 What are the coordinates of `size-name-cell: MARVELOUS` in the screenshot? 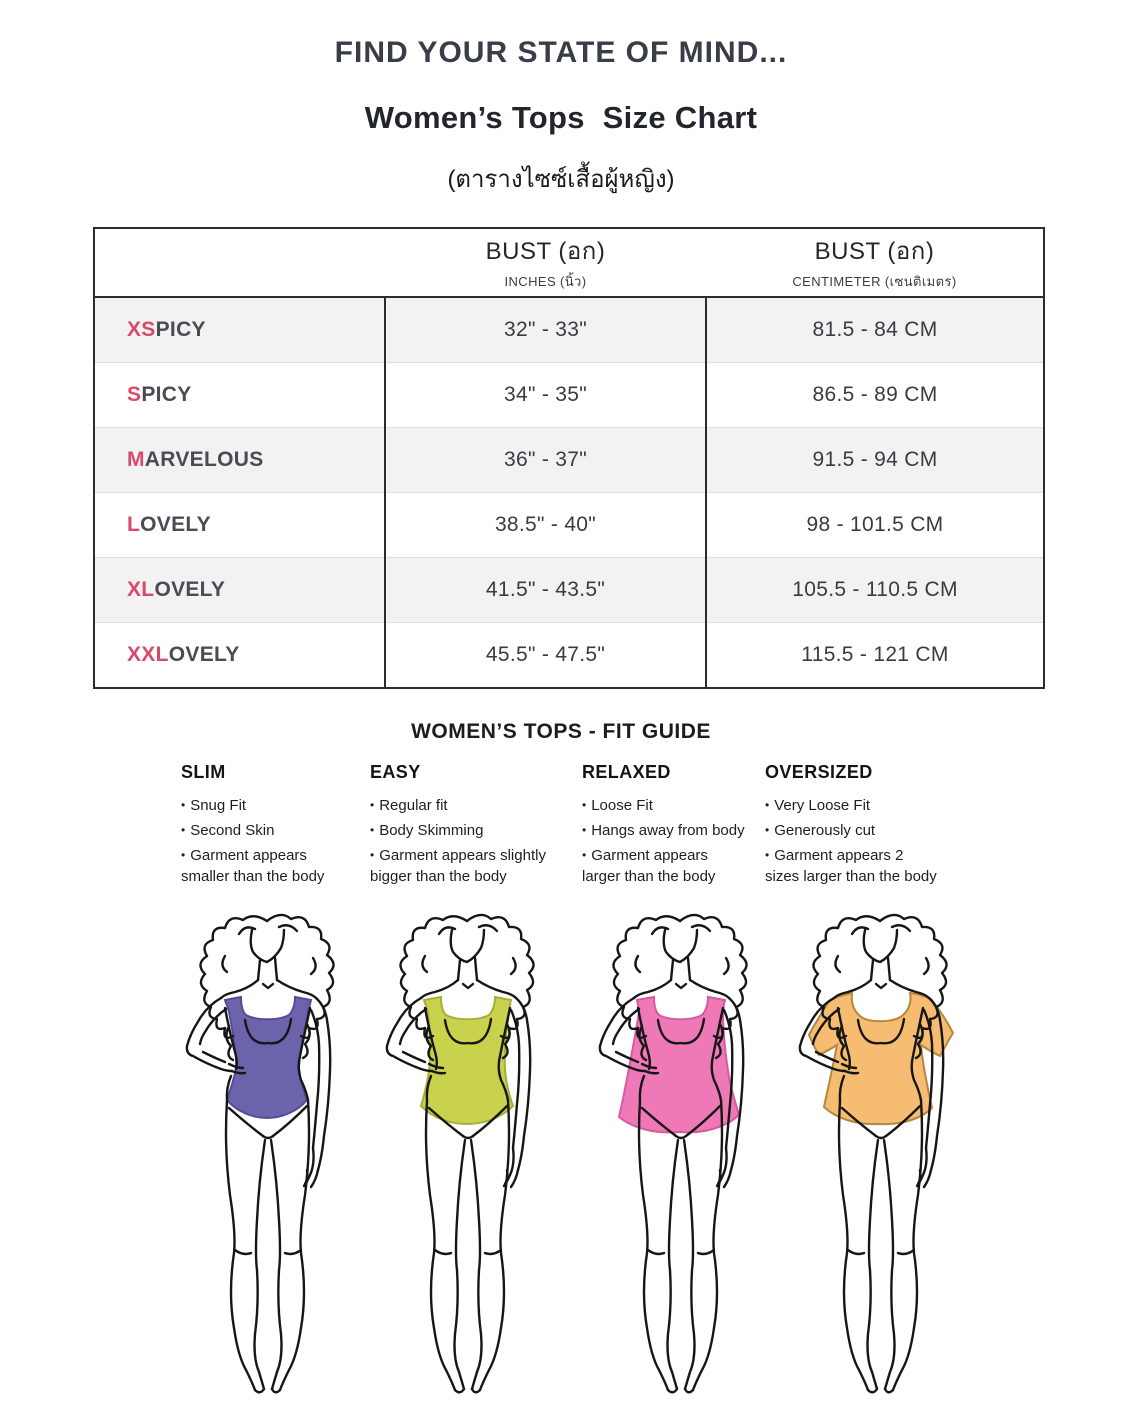 It's located at (239, 460).